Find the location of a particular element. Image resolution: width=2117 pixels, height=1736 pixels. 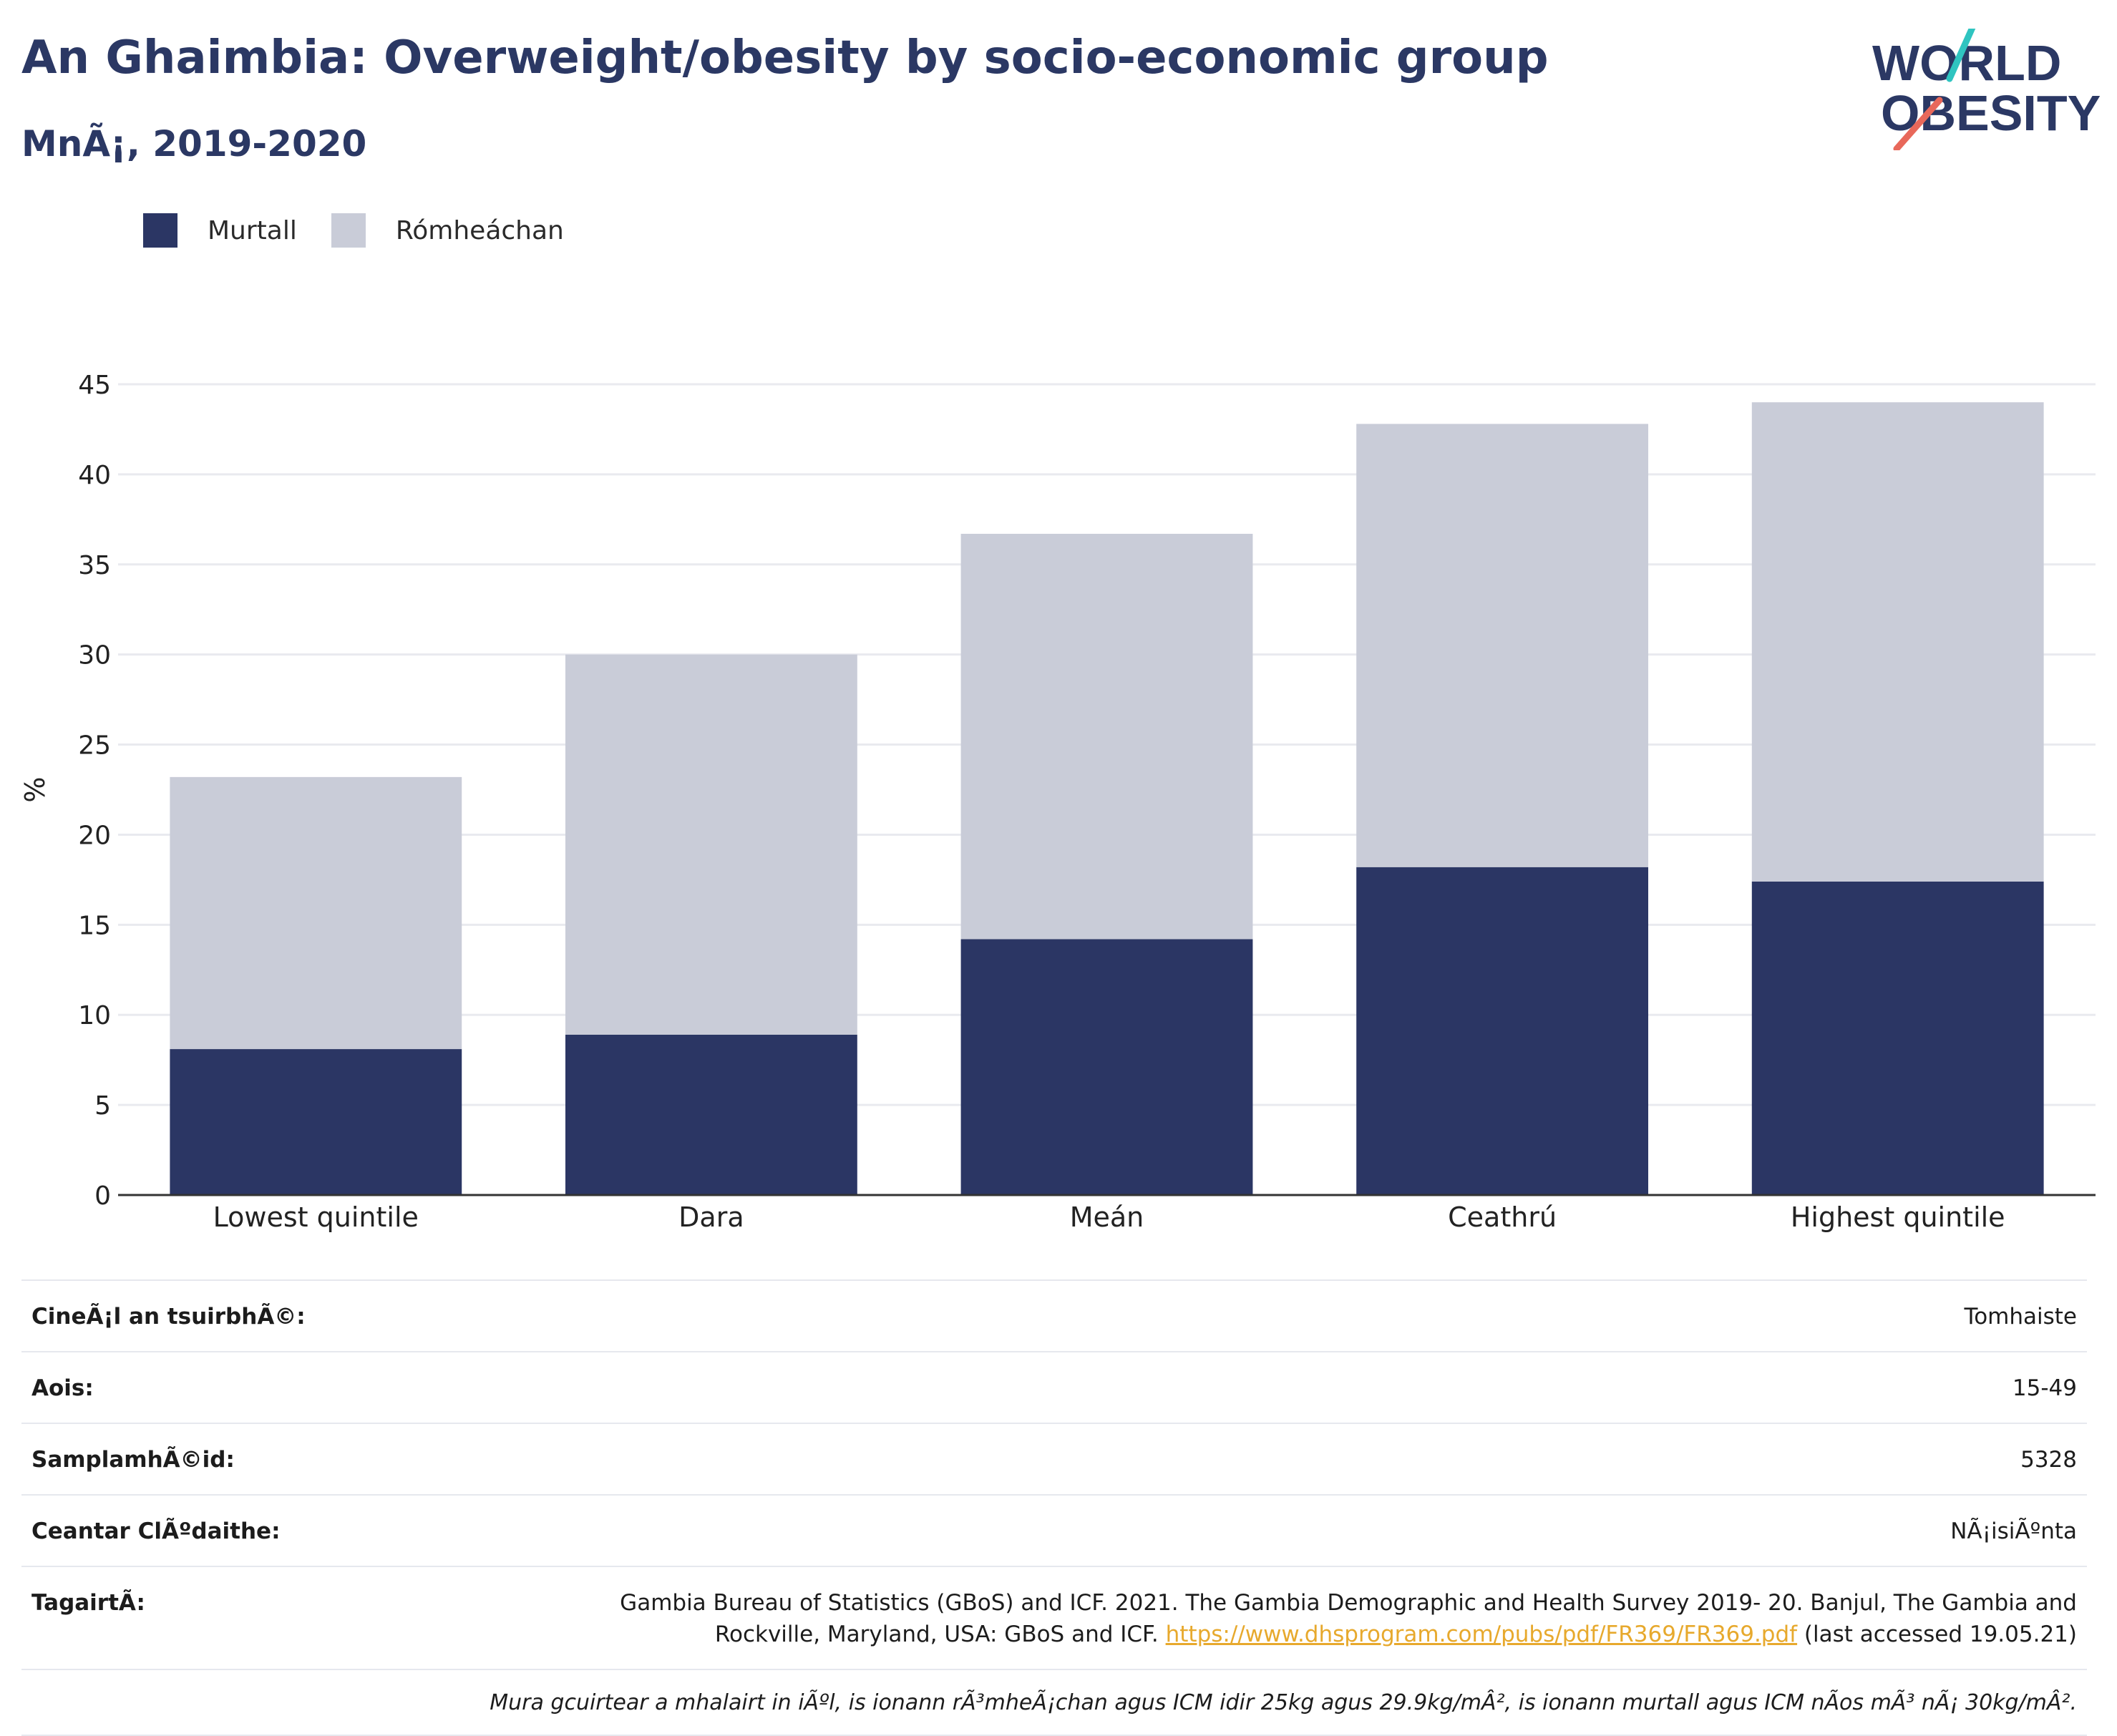

y-tick-label: 45 is located at coordinates (94, 385).